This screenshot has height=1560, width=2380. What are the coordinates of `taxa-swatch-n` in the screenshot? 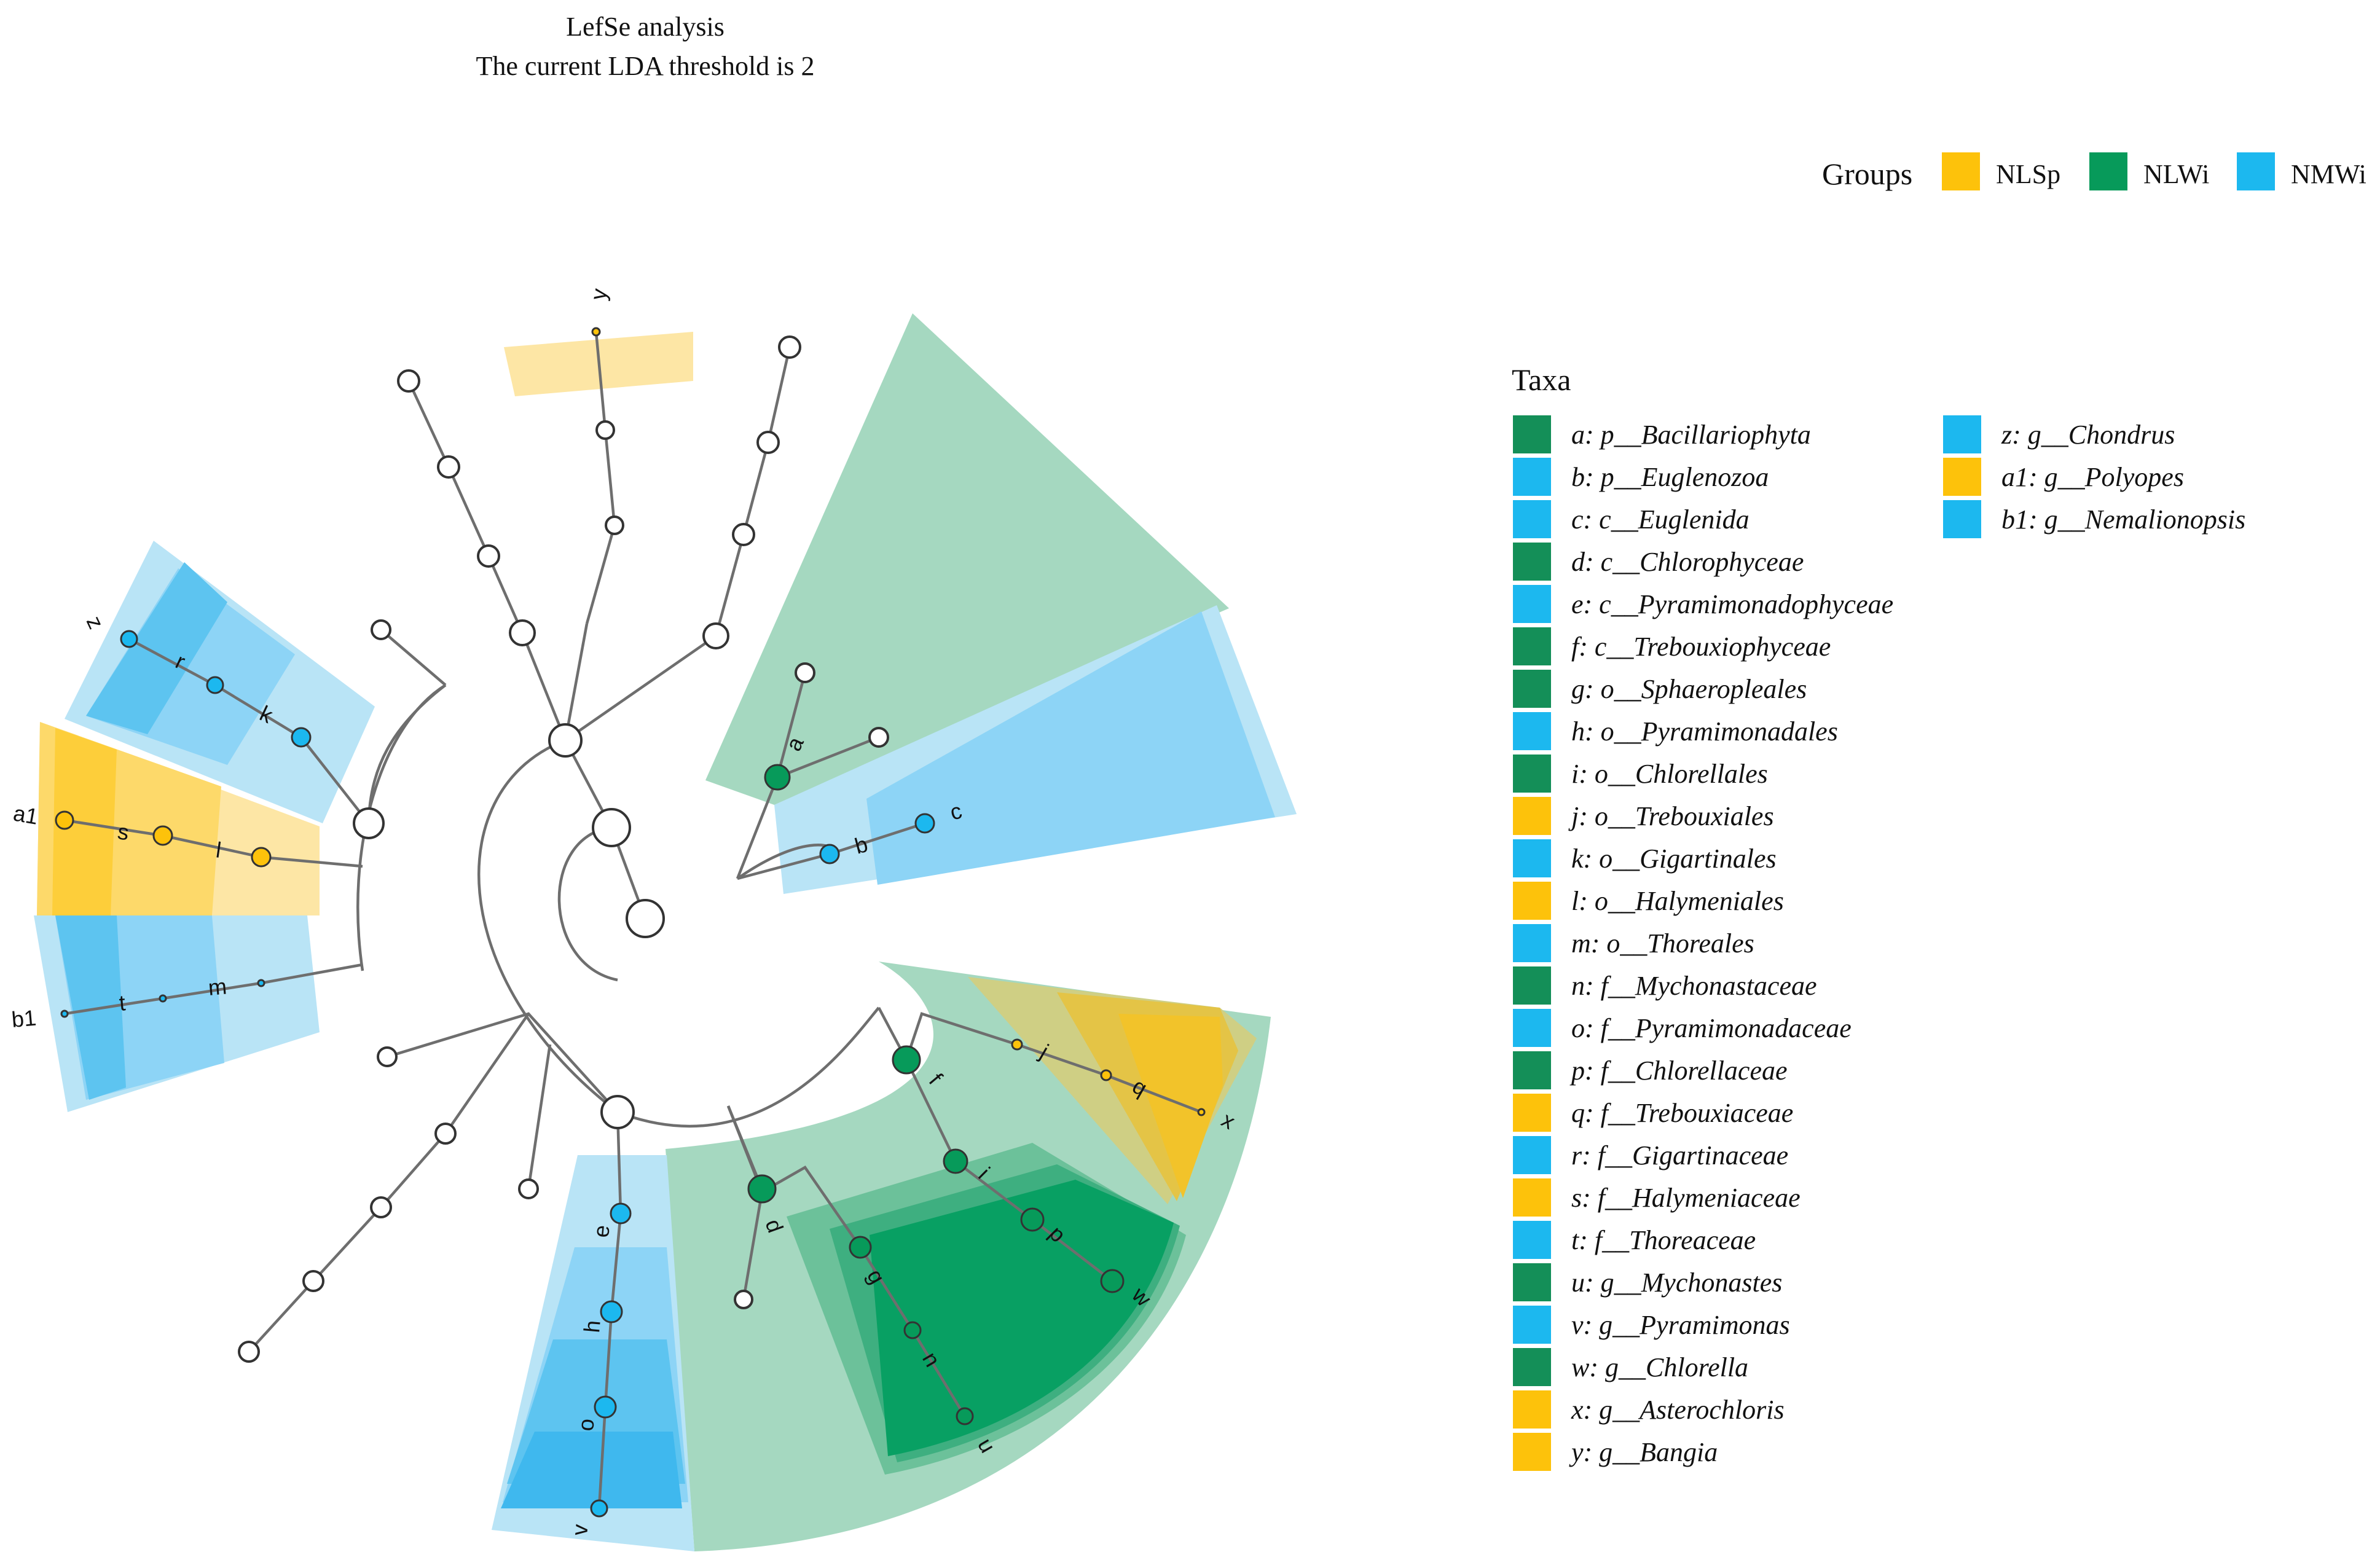 It's located at (1532, 985).